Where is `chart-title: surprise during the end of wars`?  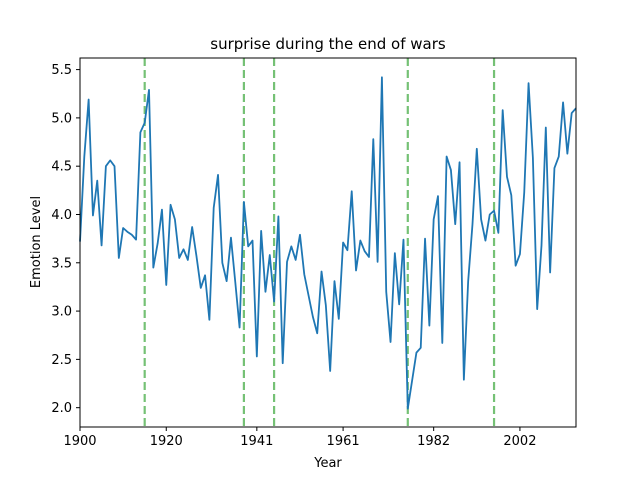
chart-title: surprise during the end of wars is located at coordinates (328, 44).